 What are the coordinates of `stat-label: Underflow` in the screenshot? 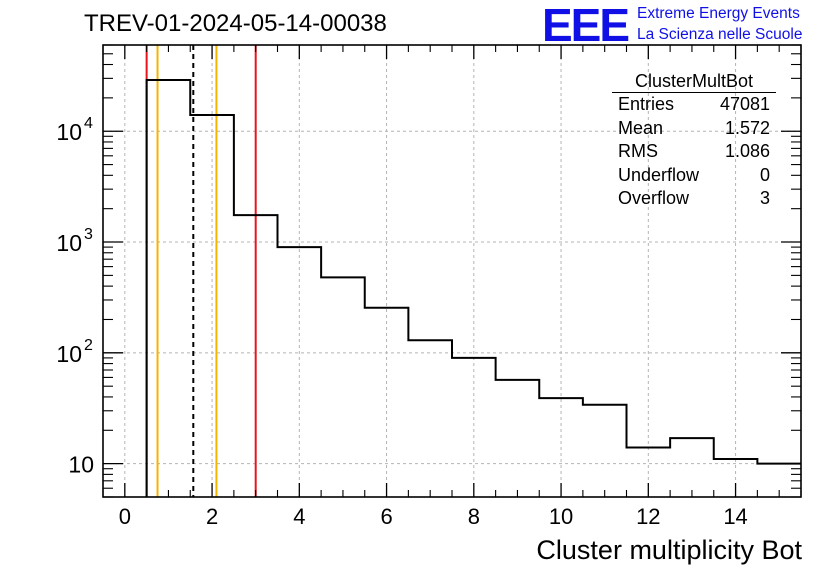 It's located at (659, 174).